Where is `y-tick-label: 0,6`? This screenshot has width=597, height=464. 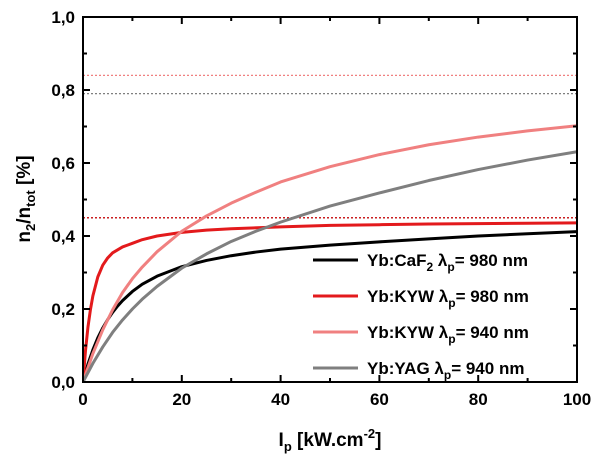 y-tick-label: 0,6 is located at coordinates (63, 163).